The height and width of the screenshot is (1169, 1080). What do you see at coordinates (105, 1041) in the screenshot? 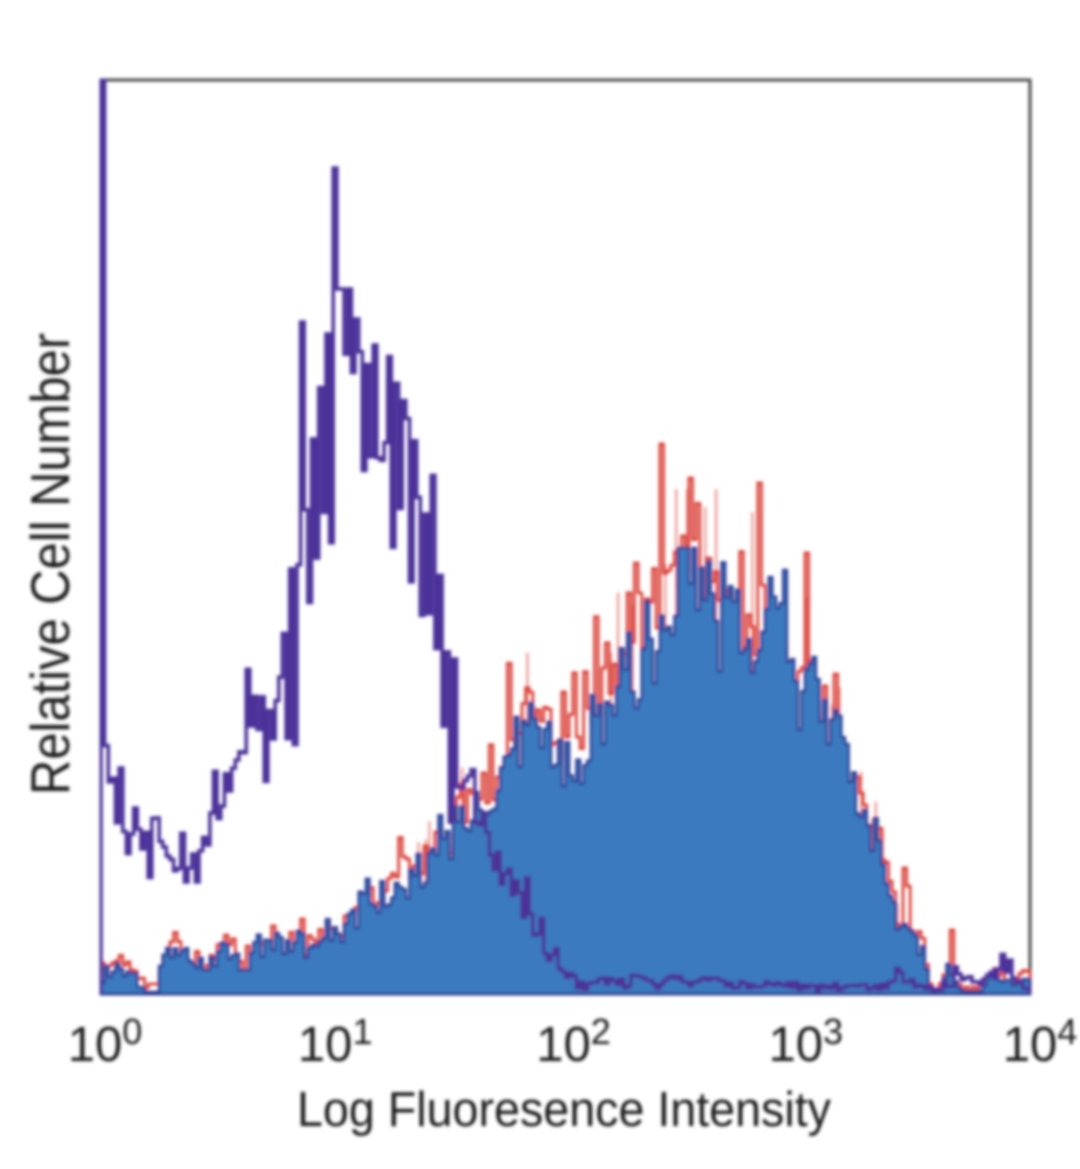
I see `svg-text: 10⁰` at bounding box center [105, 1041].